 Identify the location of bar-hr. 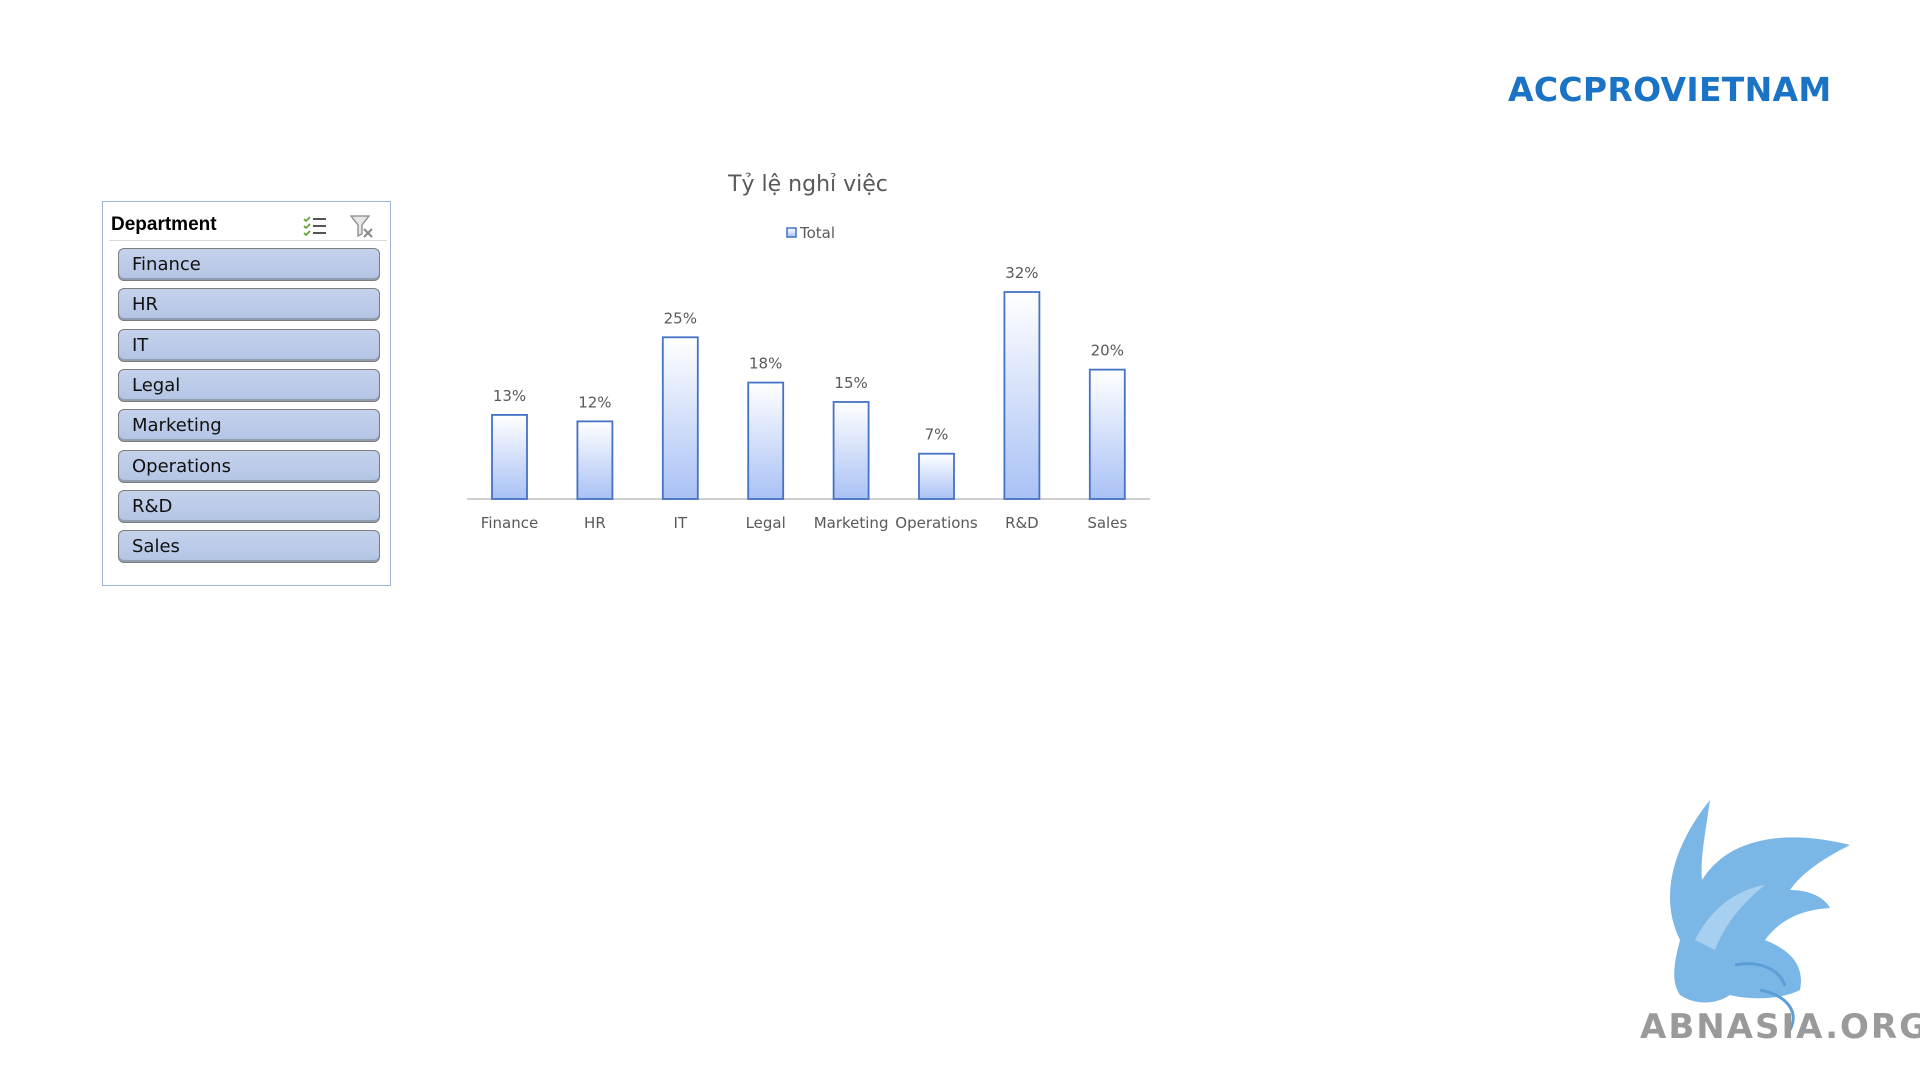
(595, 460).